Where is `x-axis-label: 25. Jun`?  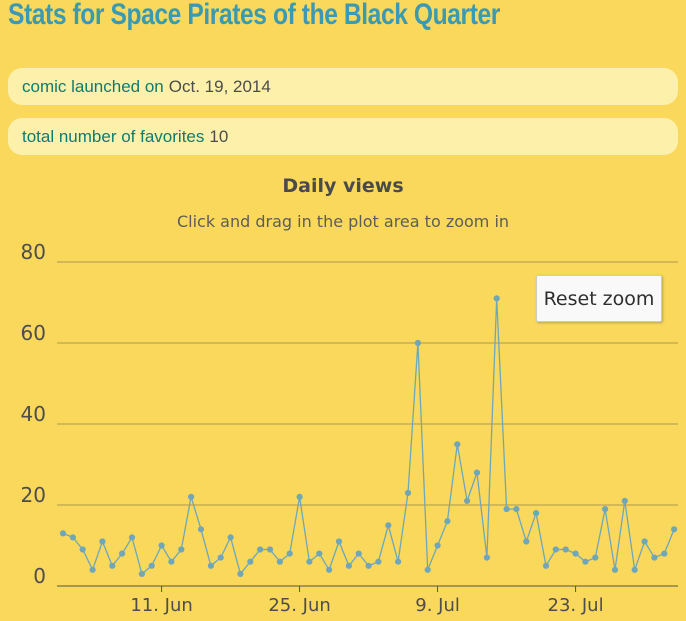
x-axis-label: 25. Jun is located at coordinates (299, 605).